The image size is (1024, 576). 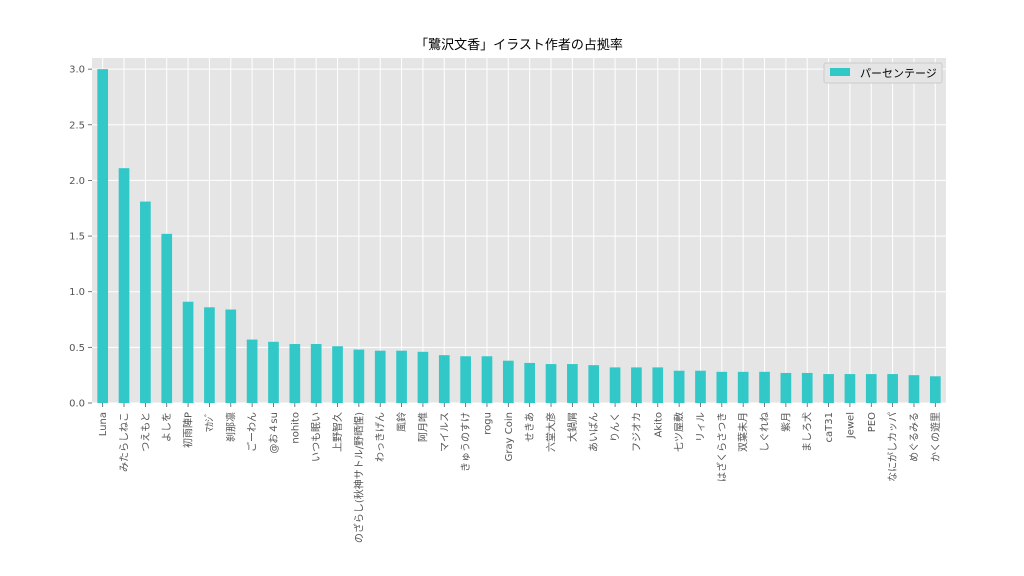 What do you see at coordinates (77, 404) in the screenshot?
I see `y-tick-label: 0.0` at bounding box center [77, 404].